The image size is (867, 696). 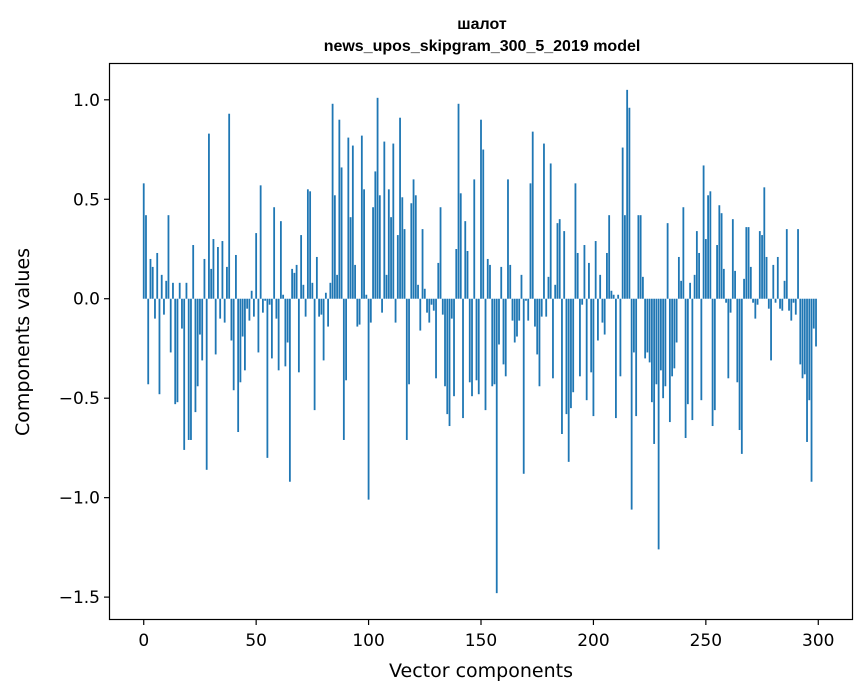 I want to click on chart-title-line1: шалот, so click(x=482, y=24).